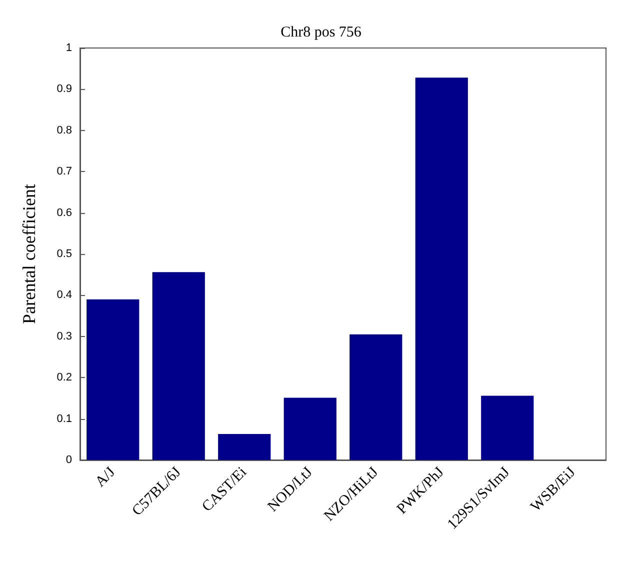 This screenshot has width=642, height=568. I want to click on y-tick-label: 0, so click(69, 460).